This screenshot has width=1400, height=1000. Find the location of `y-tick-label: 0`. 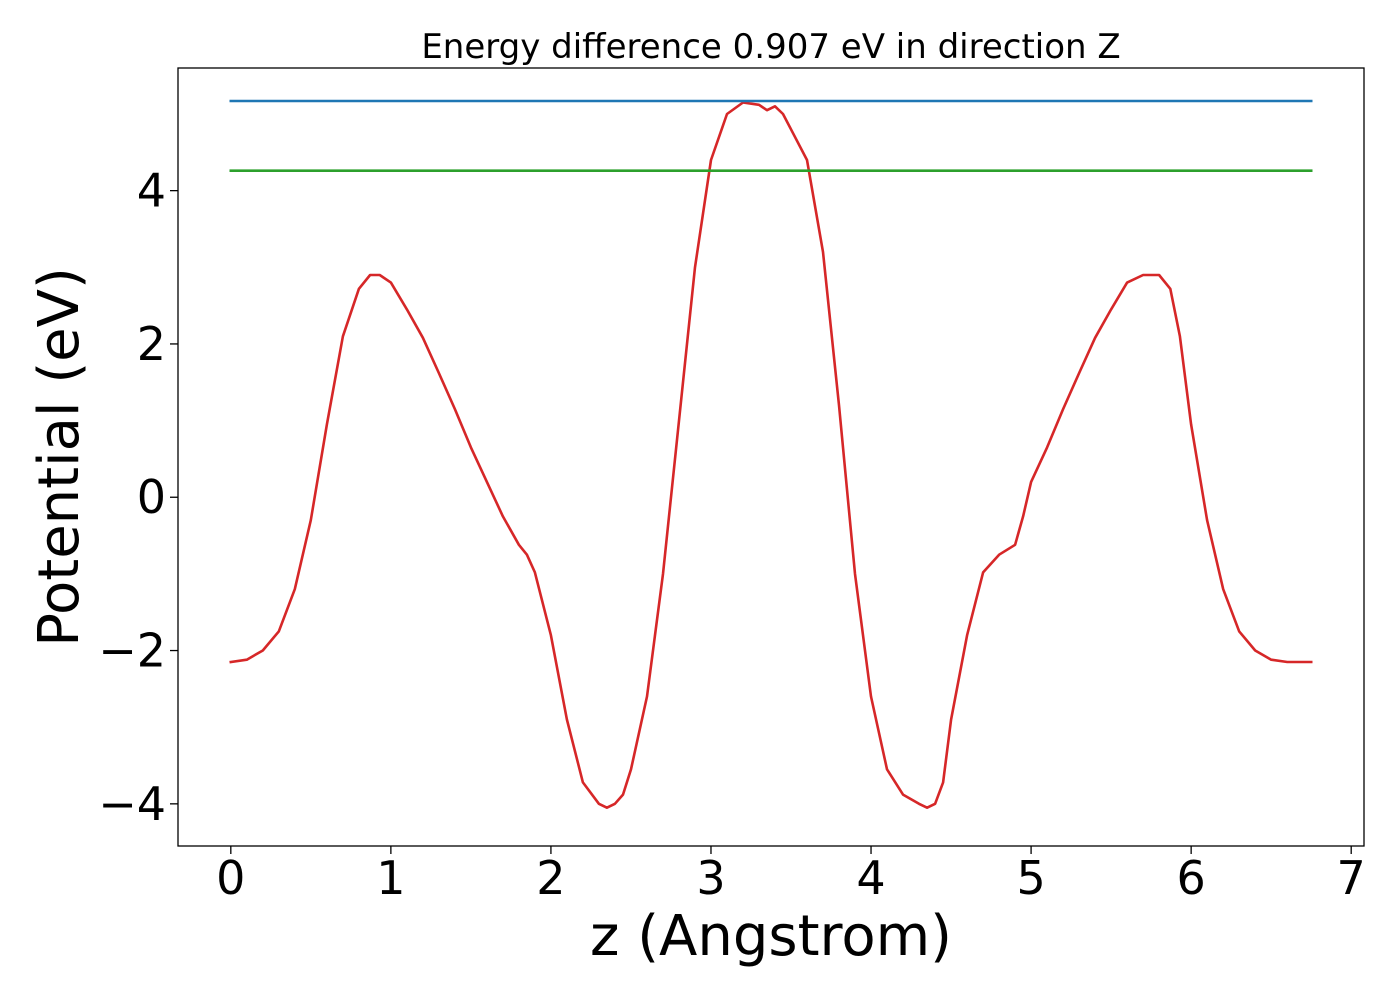

y-tick-label: 0 is located at coordinates (151, 497).